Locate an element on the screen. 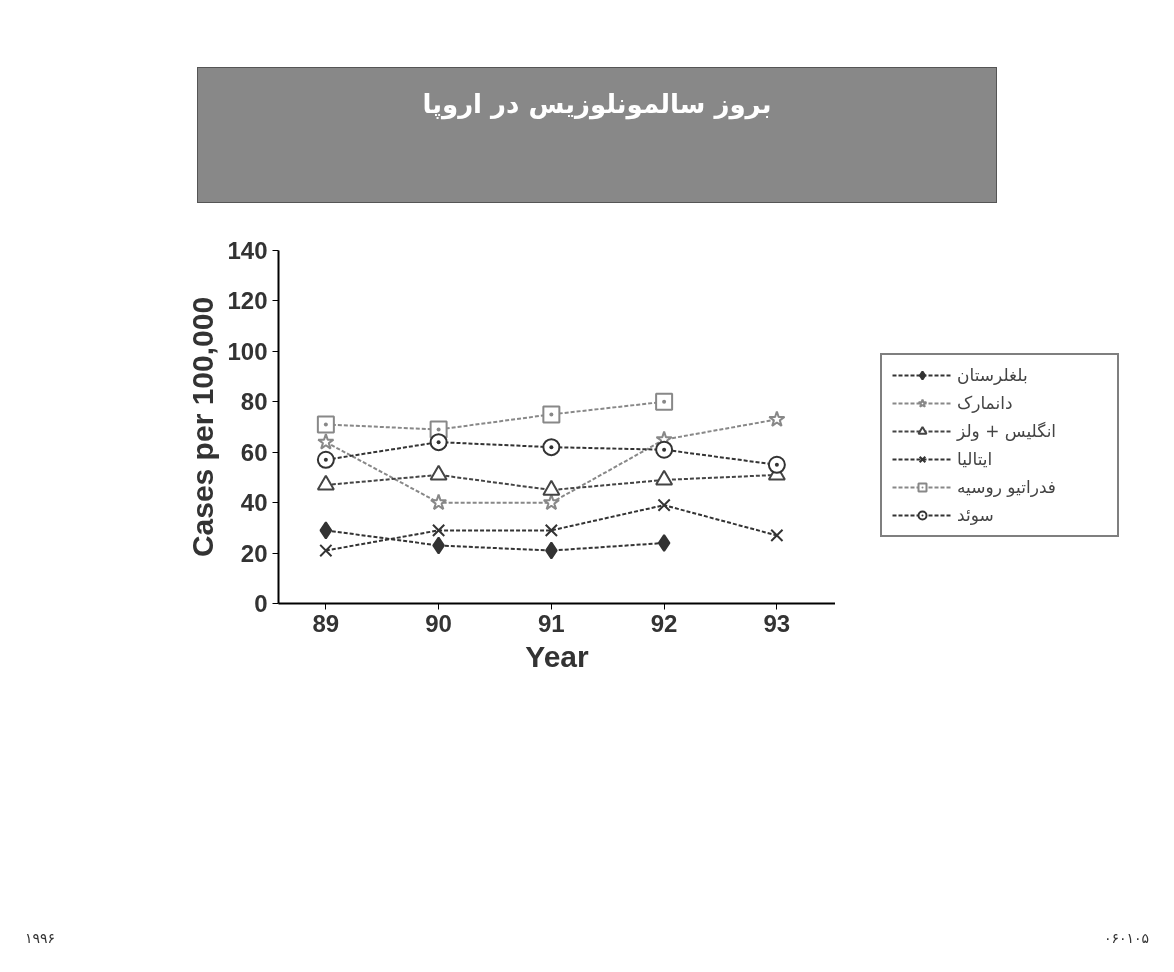 This screenshot has height=972, width=1174. x-tick-label: 90 is located at coordinates (438, 623).